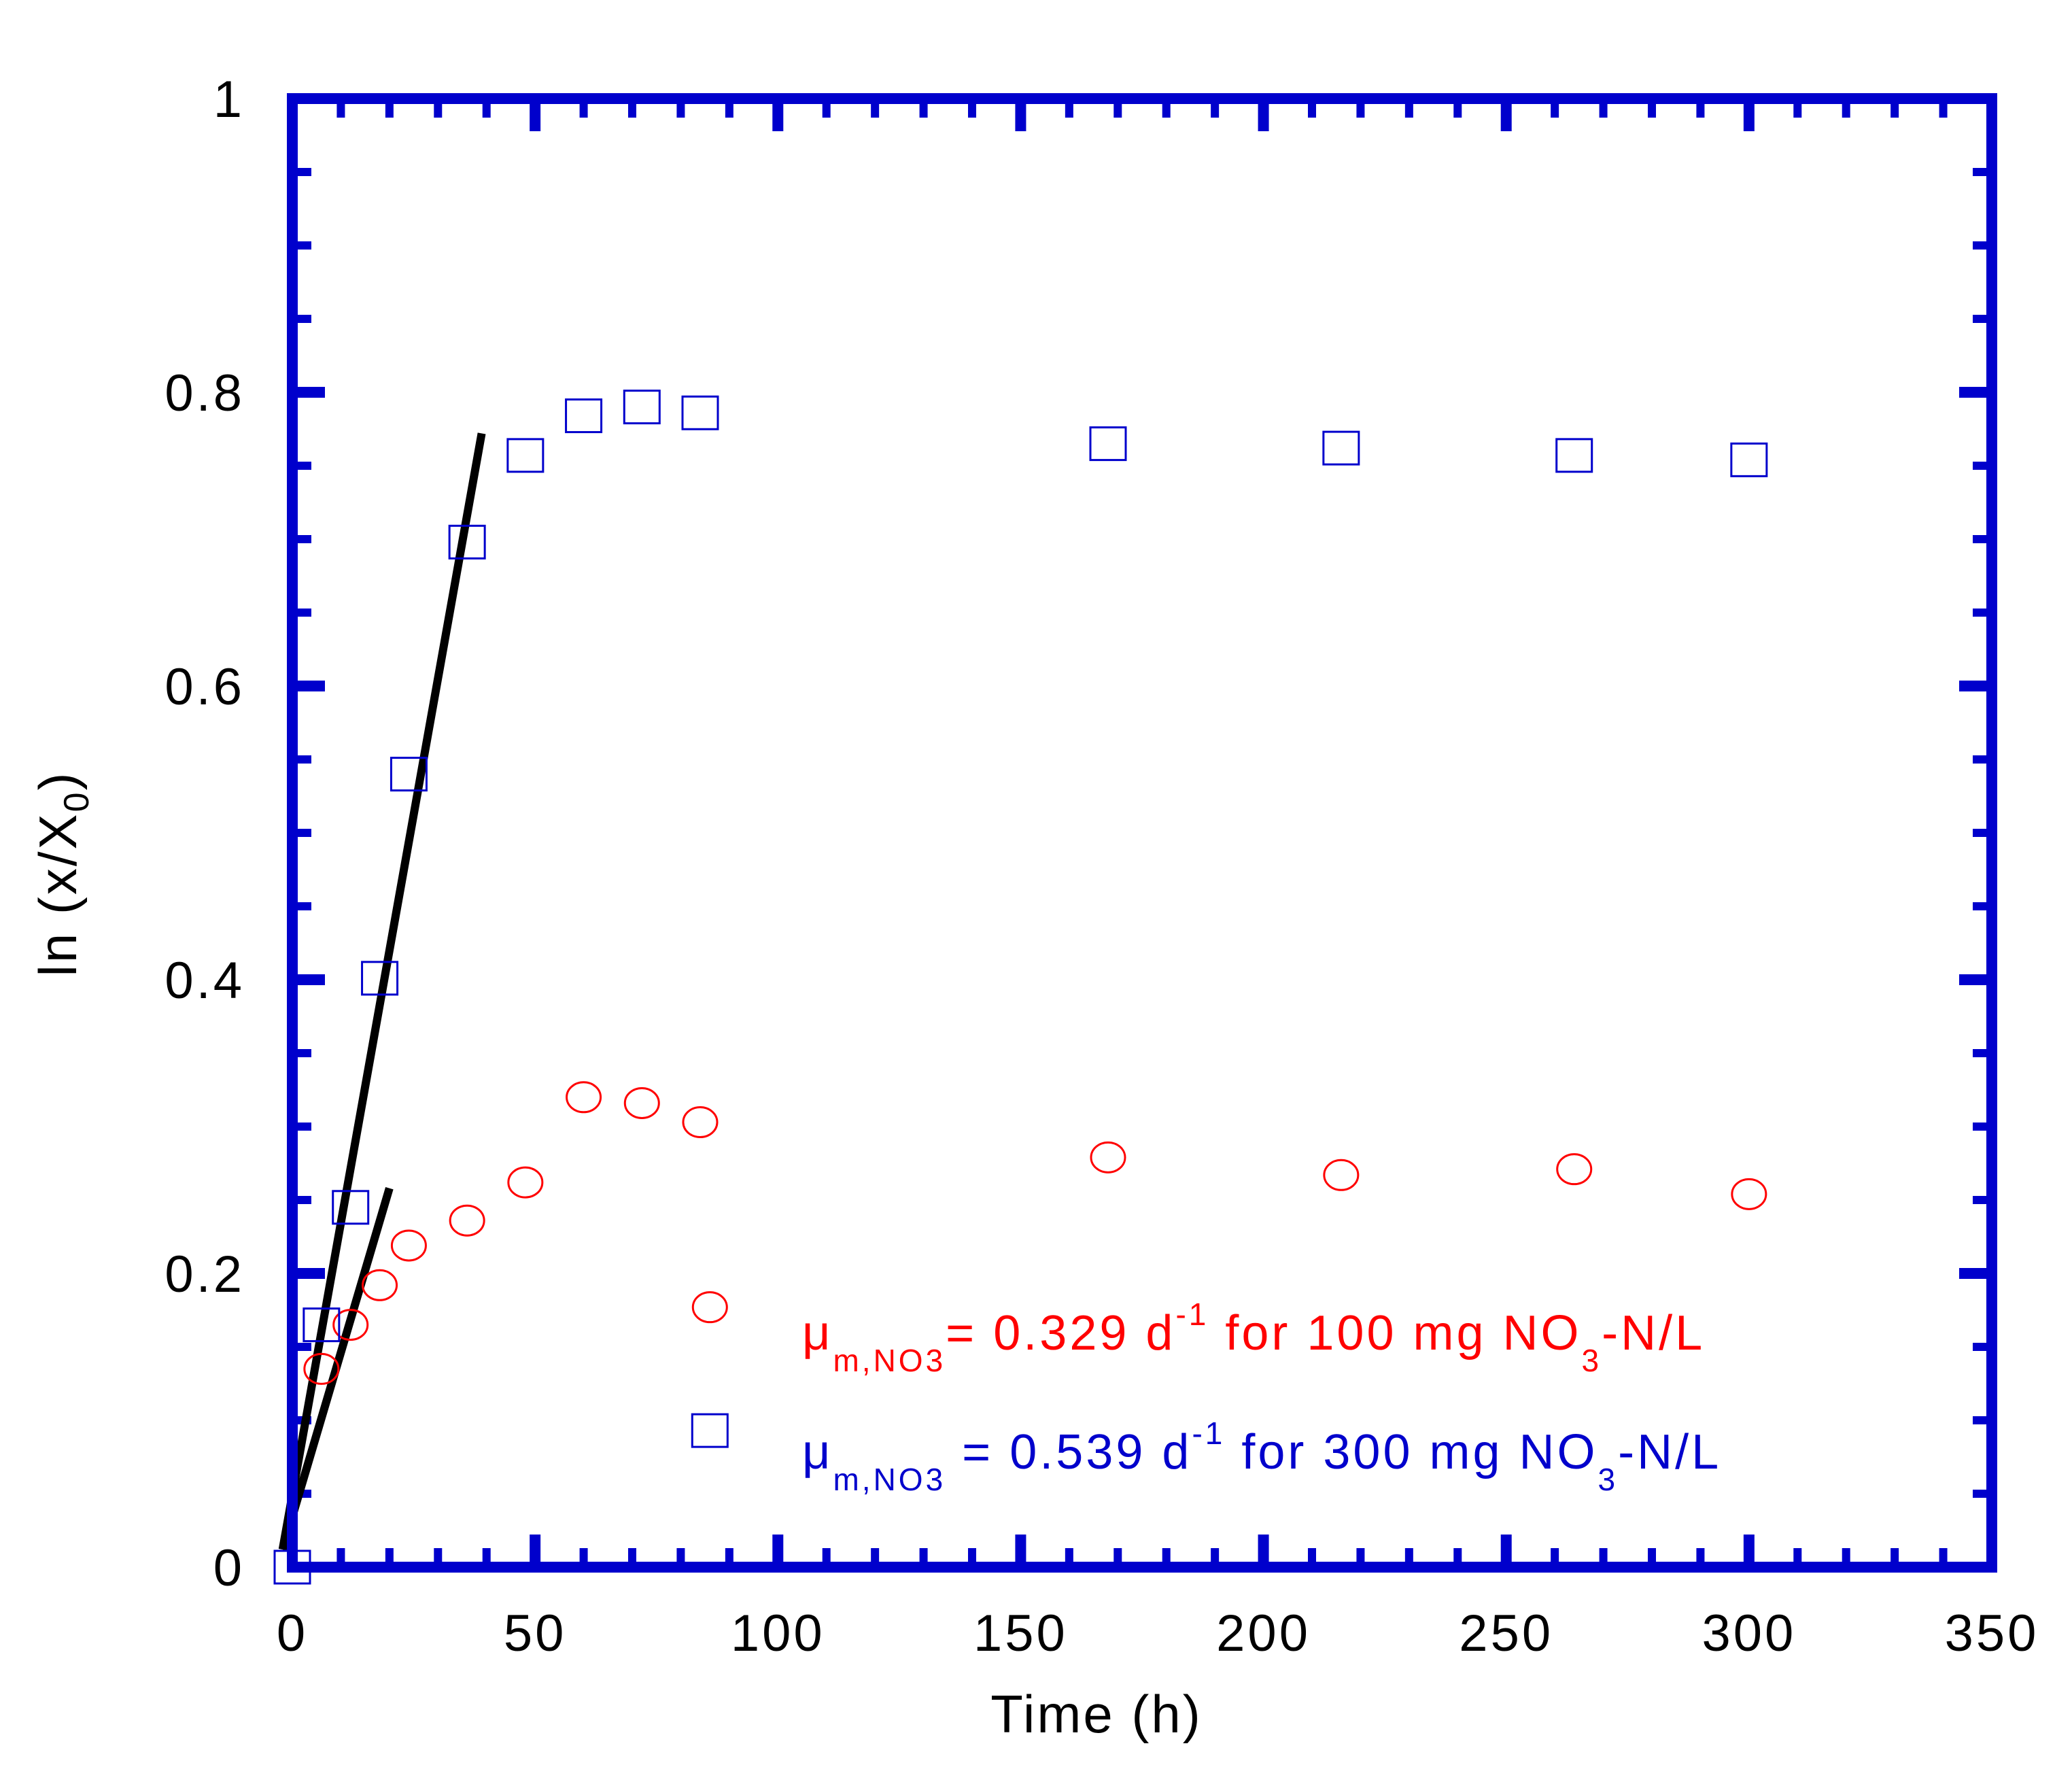 The width and height of the screenshot is (2072, 1782). What do you see at coordinates (58, 894) in the screenshot?
I see `y-axis-title-main: ln (x/X` at bounding box center [58, 894].